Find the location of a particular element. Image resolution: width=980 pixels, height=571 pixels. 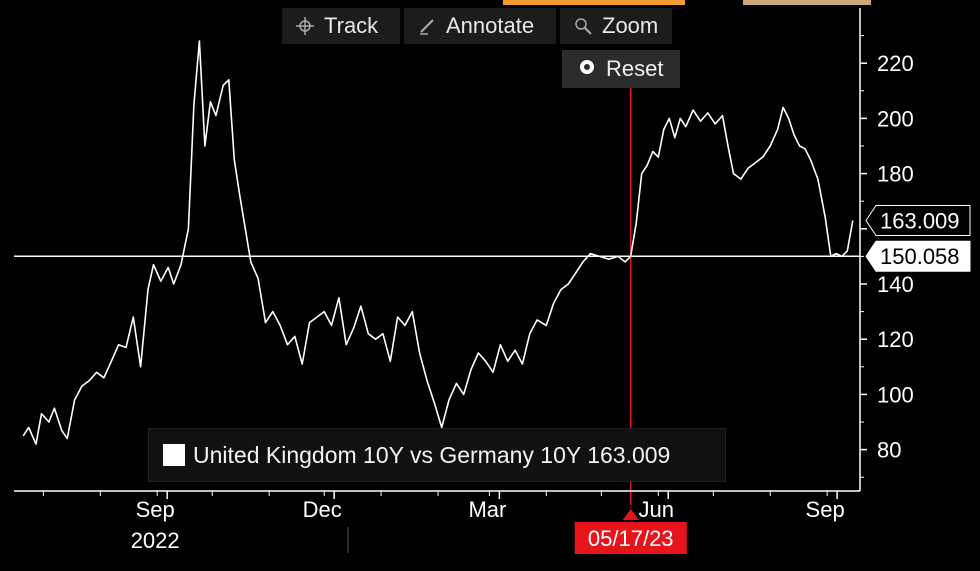

y-tick-label: 100 is located at coordinates (895, 394).